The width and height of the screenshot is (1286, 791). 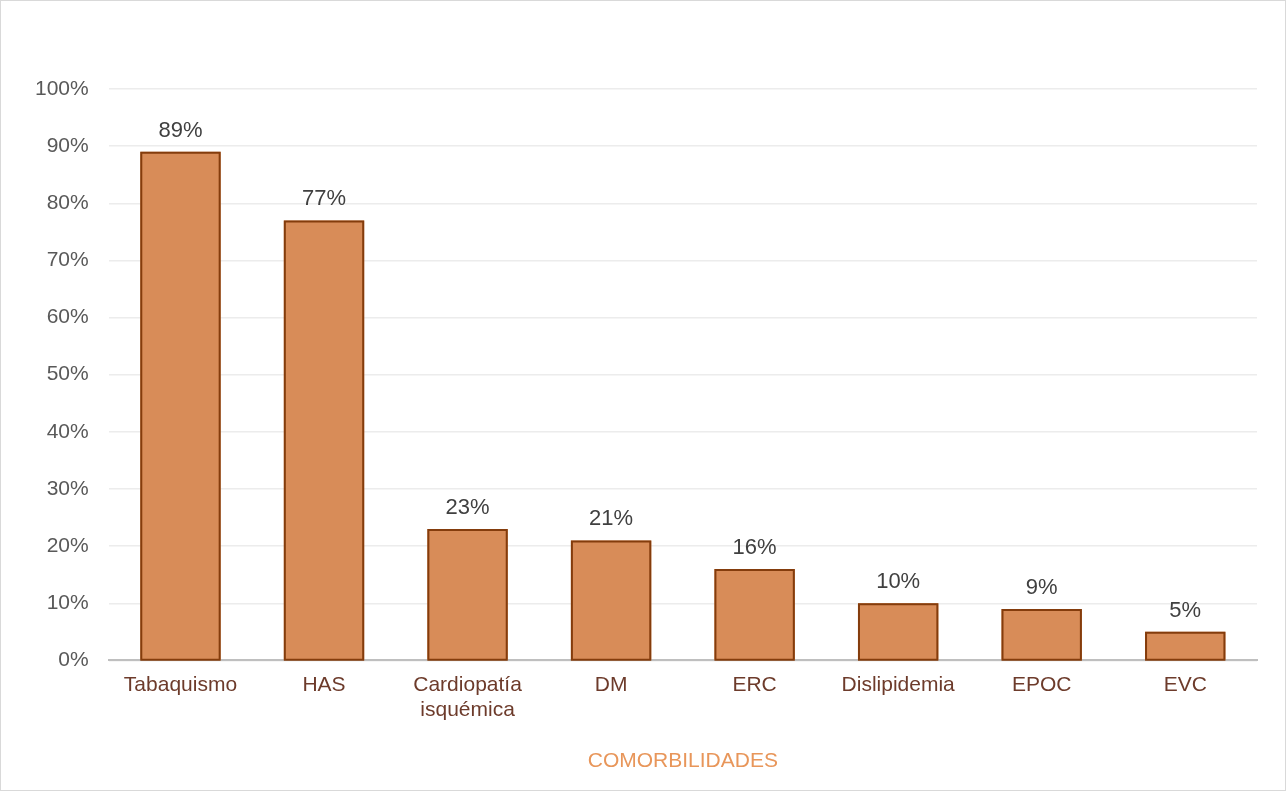 I want to click on x-tick-label: EPOC, so click(x=1041, y=683).